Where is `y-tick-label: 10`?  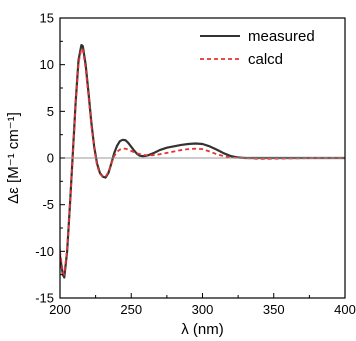 y-tick-label: 10 is located at coordinates (47, 64).